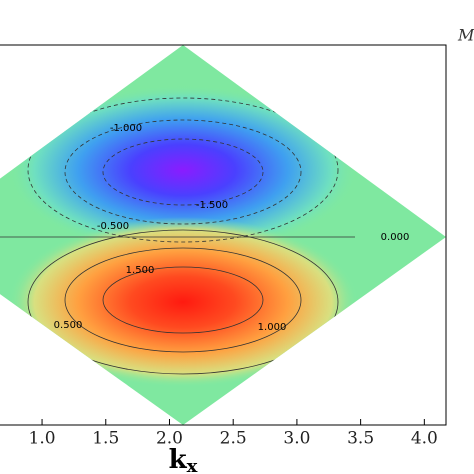 This screenshot has width=474, height=474. I want to click on x-tick-label: 2.5, so click(233, 439).